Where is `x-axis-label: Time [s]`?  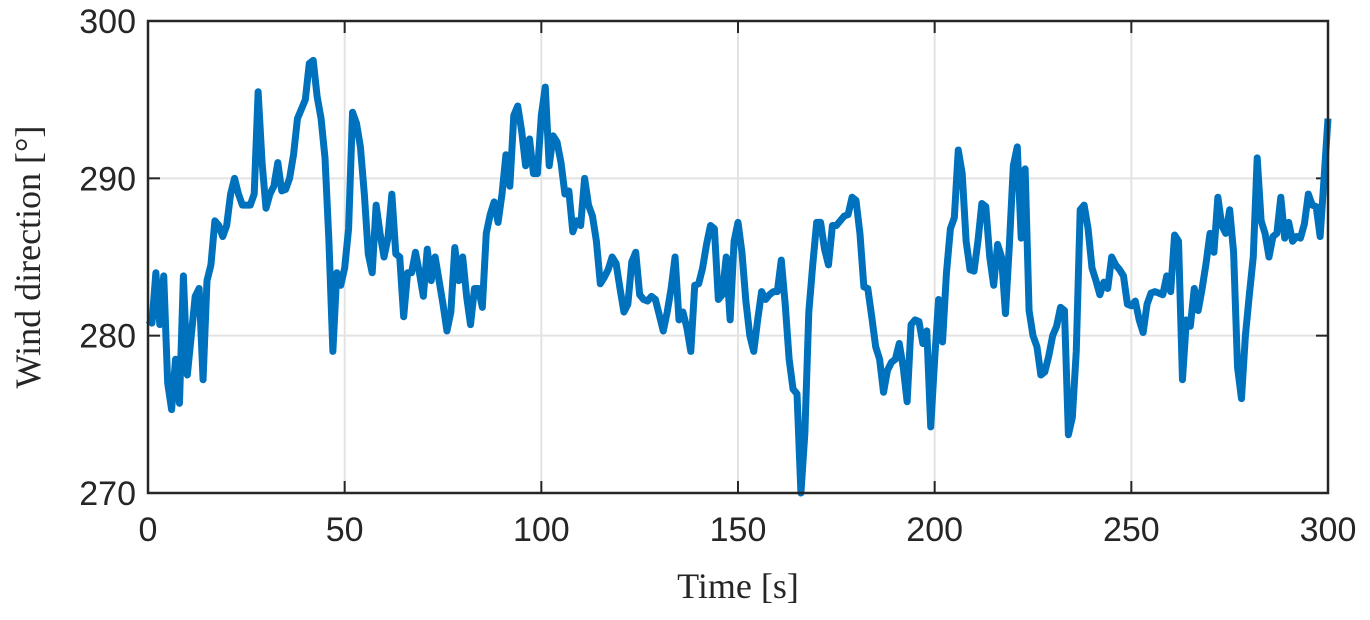 x-axis-label: Time [s] is located at coordinates (738, 586).